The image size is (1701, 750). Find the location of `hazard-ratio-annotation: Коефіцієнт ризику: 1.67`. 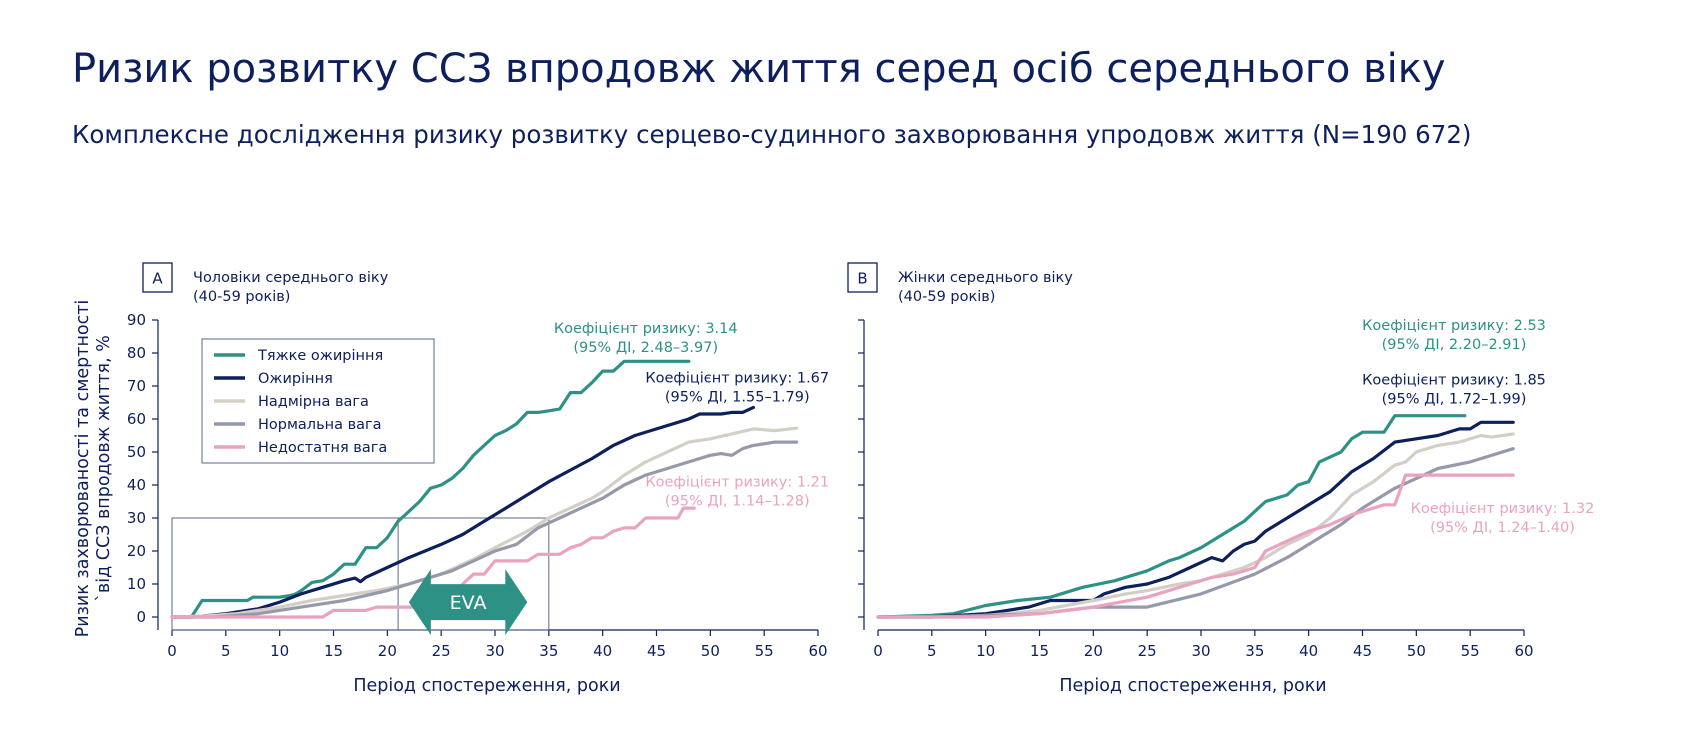

hazard-ratio-annotation: Коефіцієнт ризику: 1.67 is located at coordinates (737, 379).